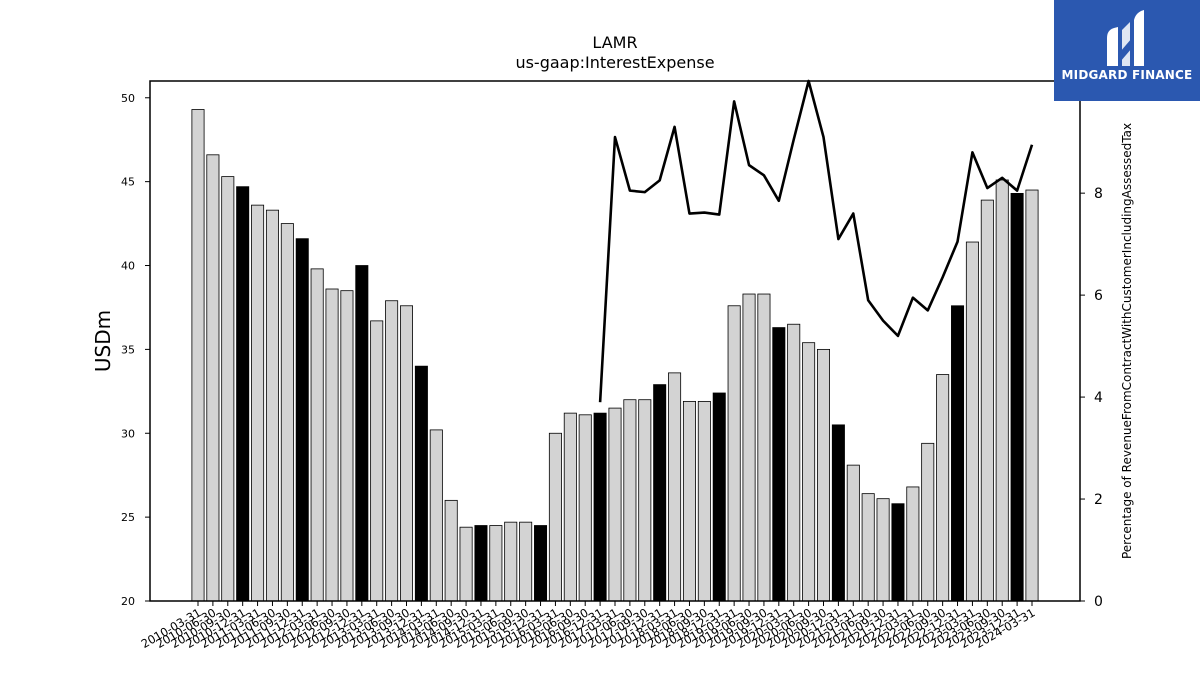 The height and width of the screenshot is (675, 1200). I want to click on y2-tick-label: 2, so click(1098, 500).